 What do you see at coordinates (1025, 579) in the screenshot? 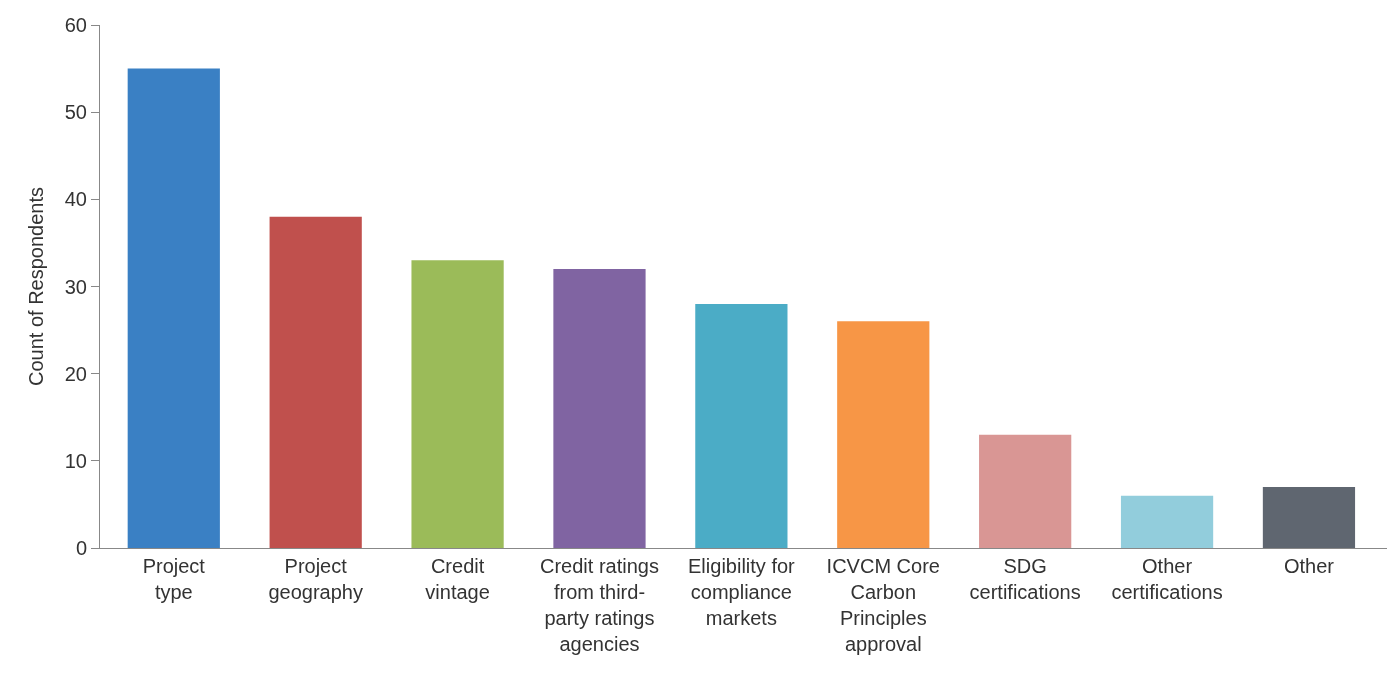
I see `x-tick-label: SDG certifications` at bounding box center [1025, 579].